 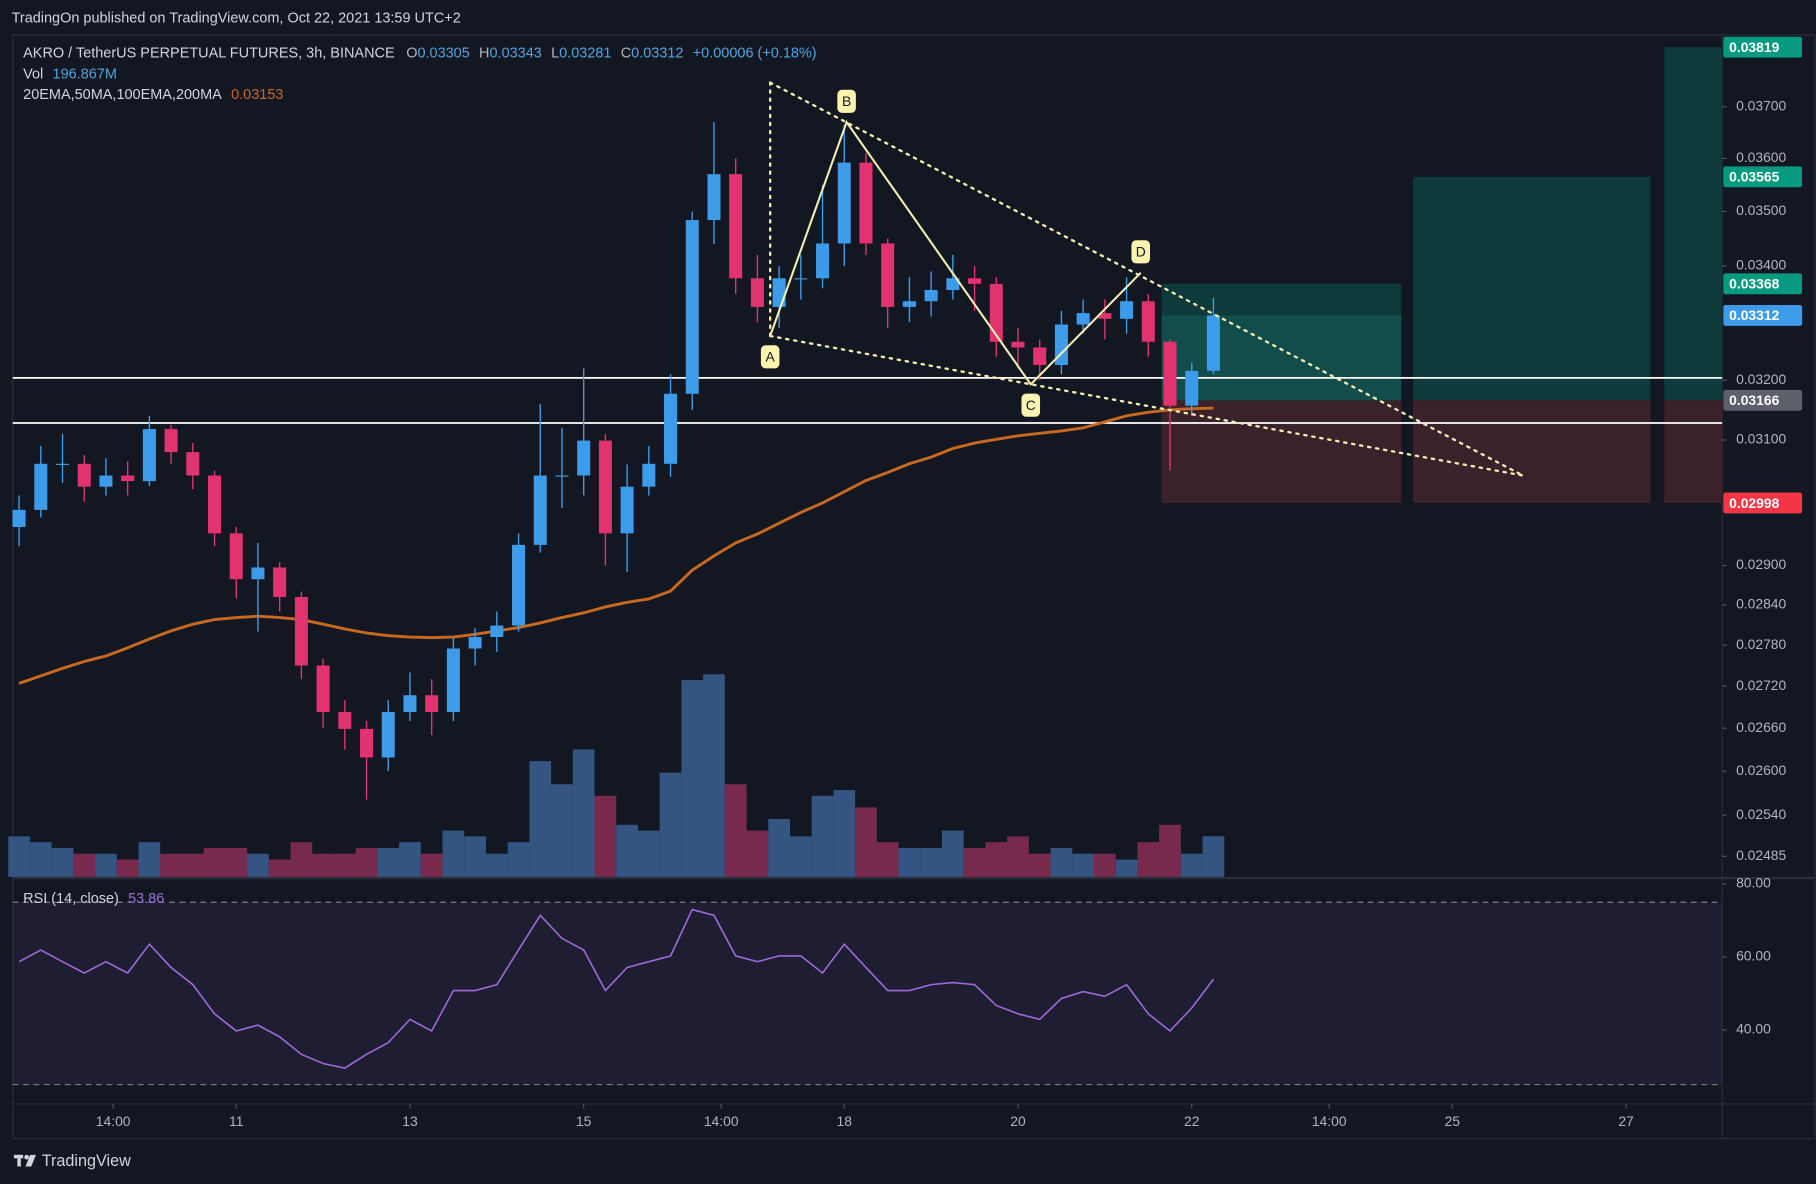 I want to click on x-tick-label: 22, so click(x=1192, y=1121).